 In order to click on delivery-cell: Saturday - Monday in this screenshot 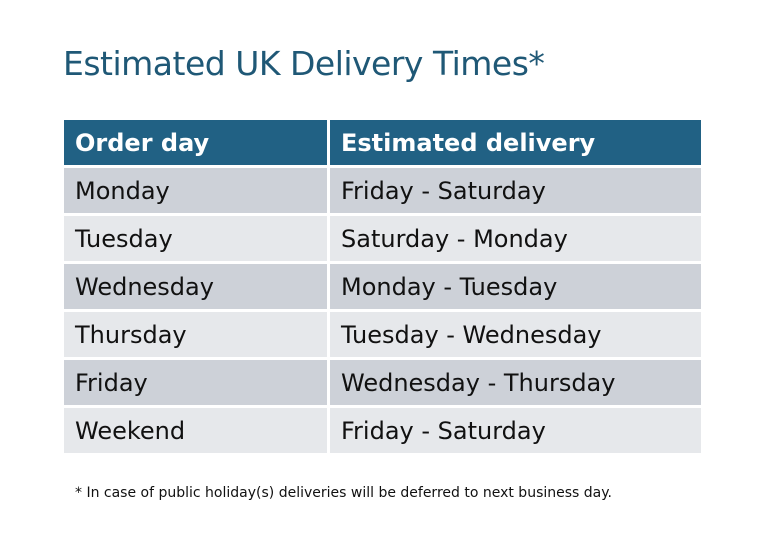, I will do `click(515, 238)`.